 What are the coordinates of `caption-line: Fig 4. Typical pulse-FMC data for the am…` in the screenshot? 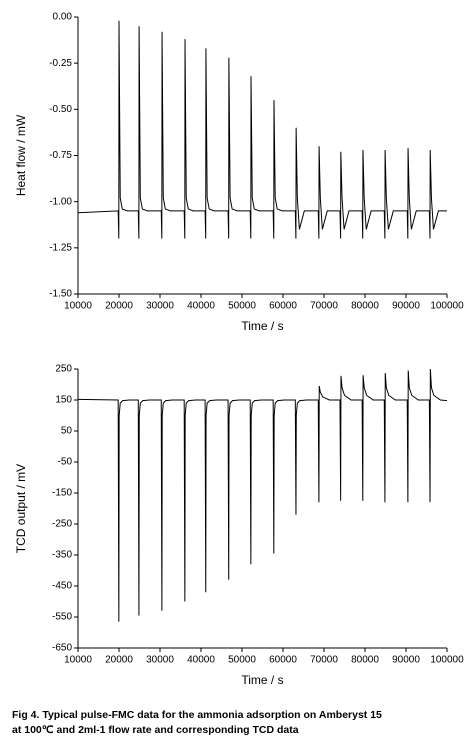 It's located at (197, 715).